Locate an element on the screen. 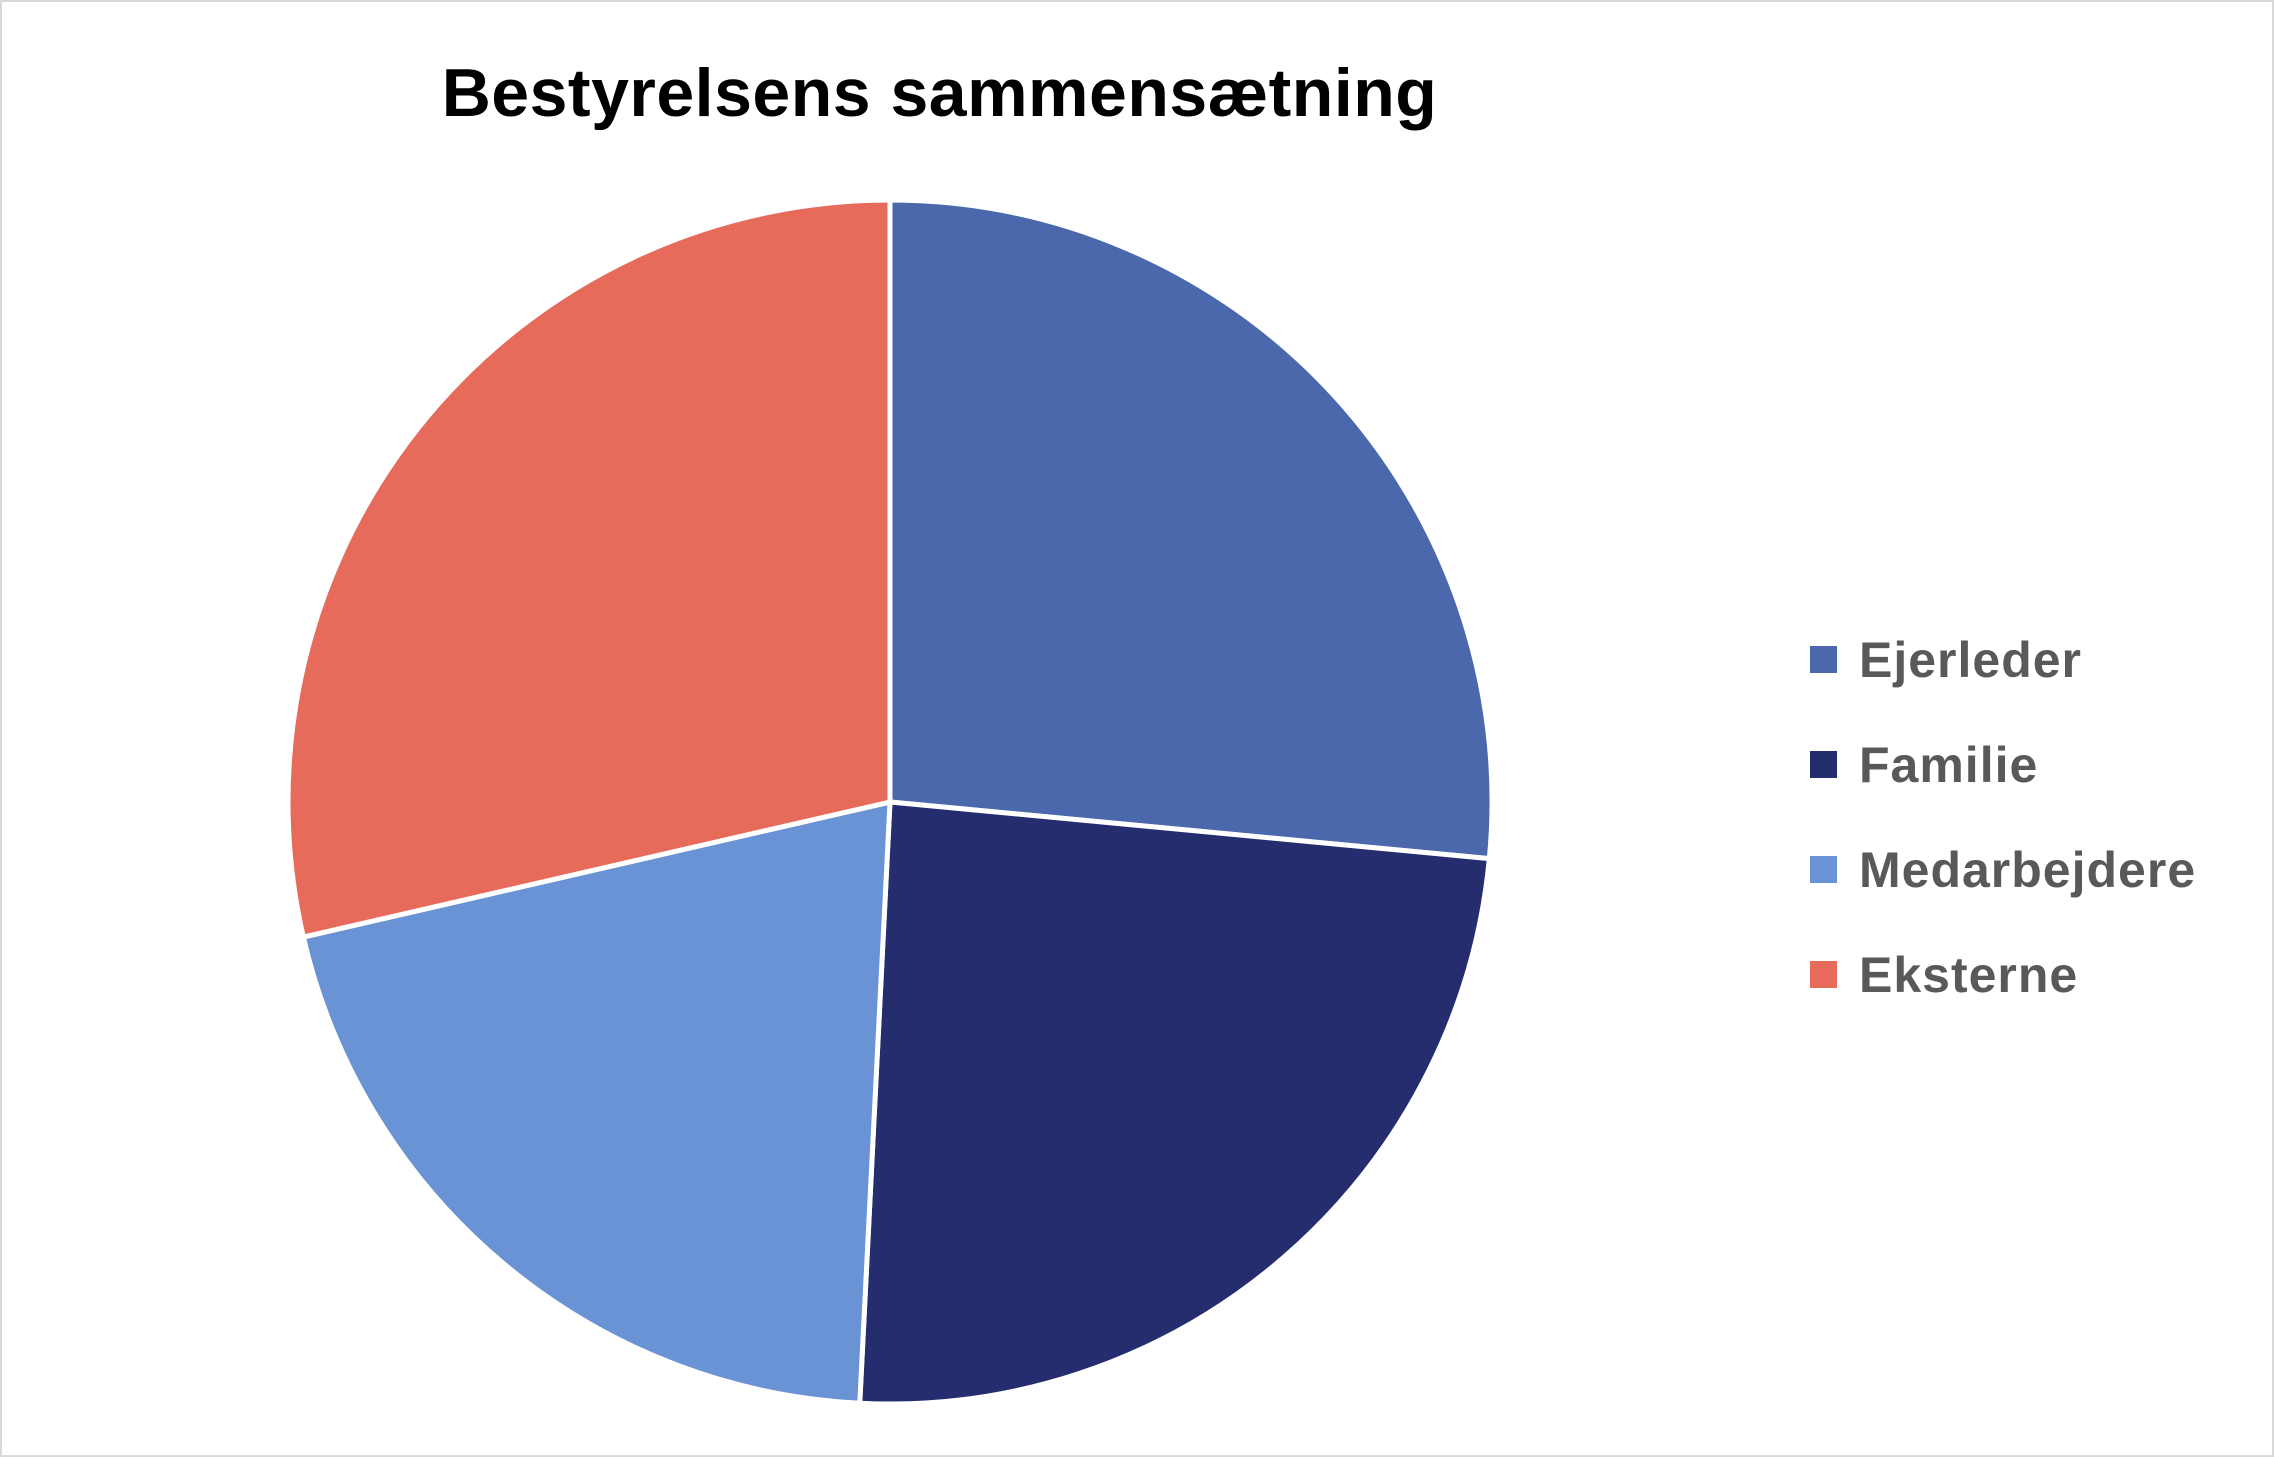 The height and width of the screenshot is (1457, 2274). legend-item-medarbejdere: Medarbejdere is located at coordinates (2003, 869).